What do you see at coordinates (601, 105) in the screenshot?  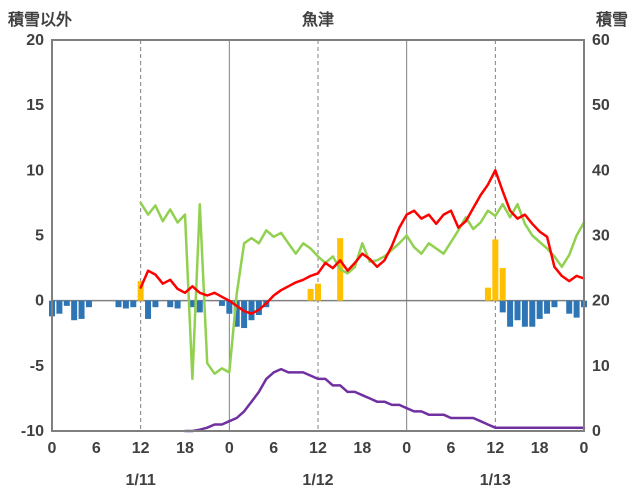 I see `svg-text: 50` at bounding box center [601, 105].